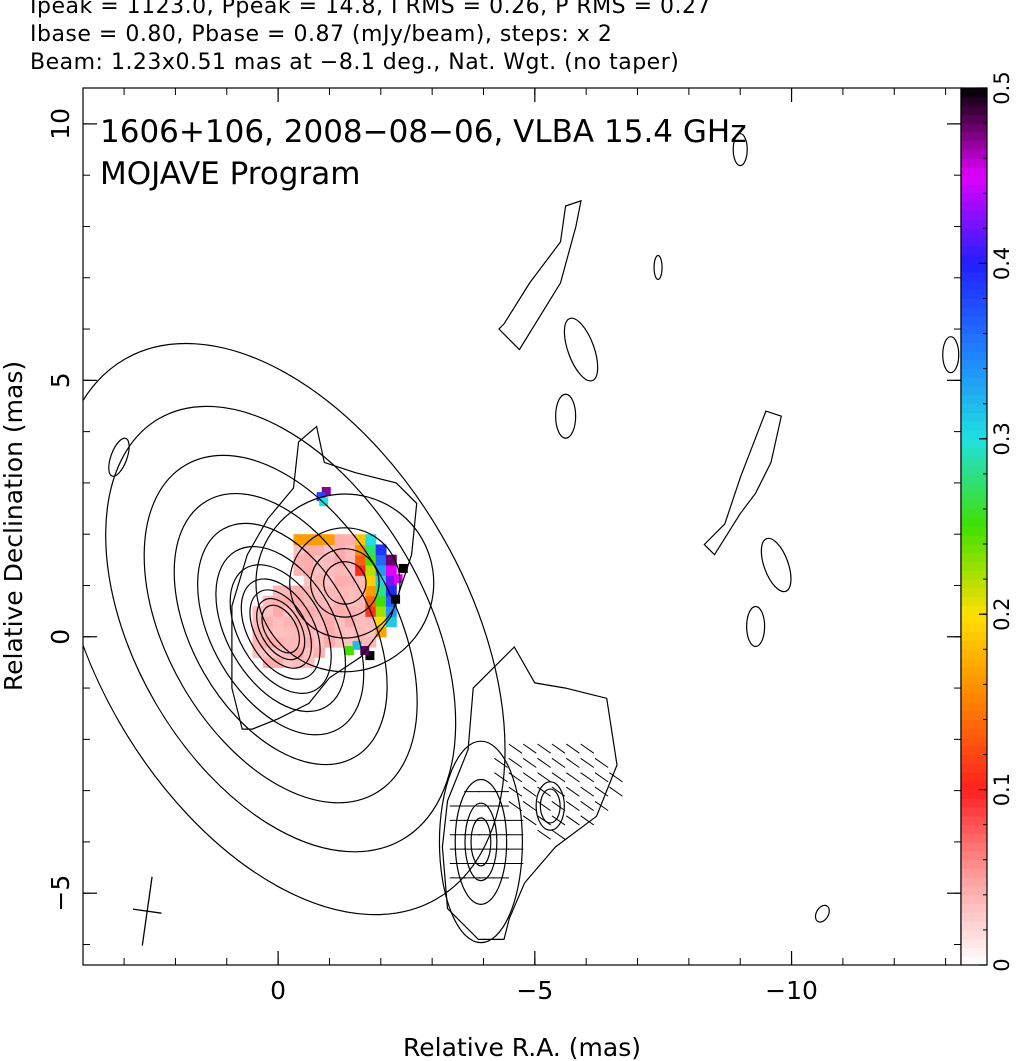 The width and height of the screenshot is (1022, 1061). Describe the element at coordinates (529, 793) in the screenshot. I see `contour-outer-south` at that location.